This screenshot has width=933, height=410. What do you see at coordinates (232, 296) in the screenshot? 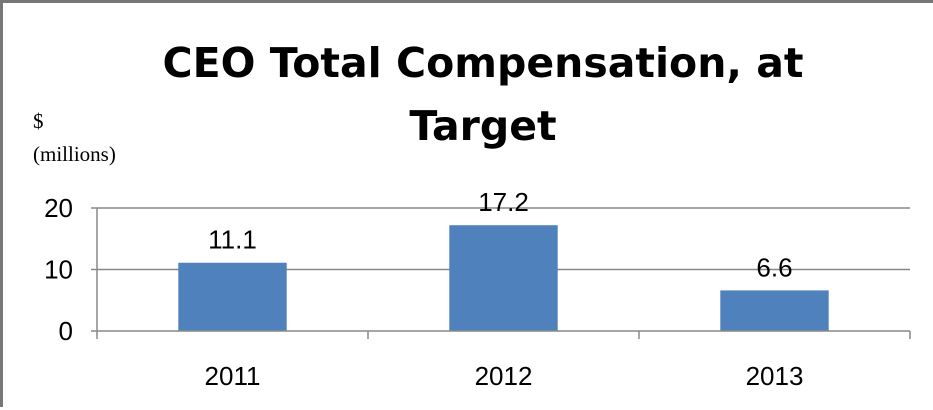
I see `bar-2011` at bounding box center [232, 296].